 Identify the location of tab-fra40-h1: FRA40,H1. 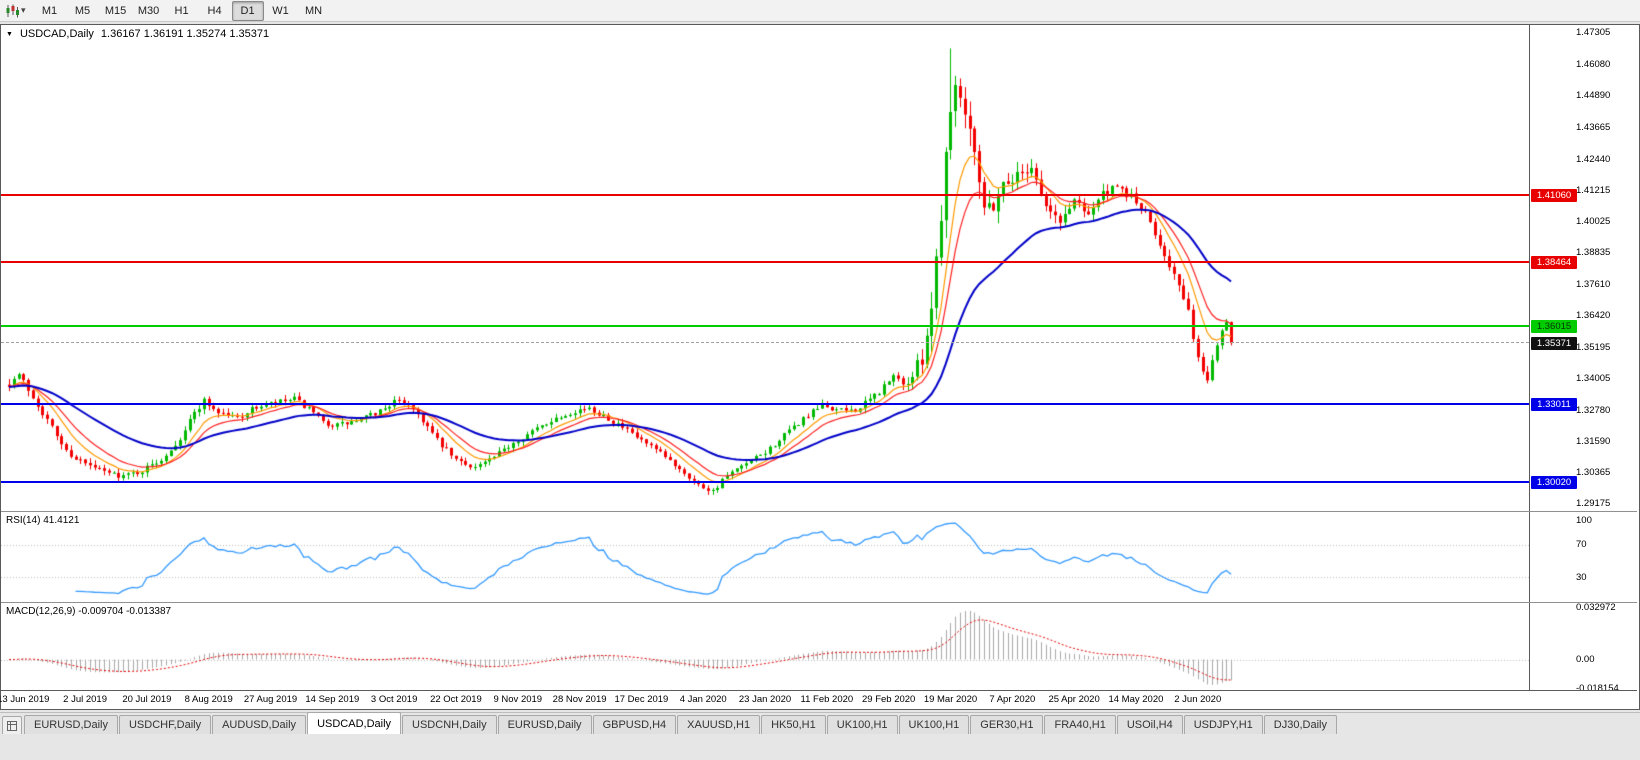
(1080, 724).